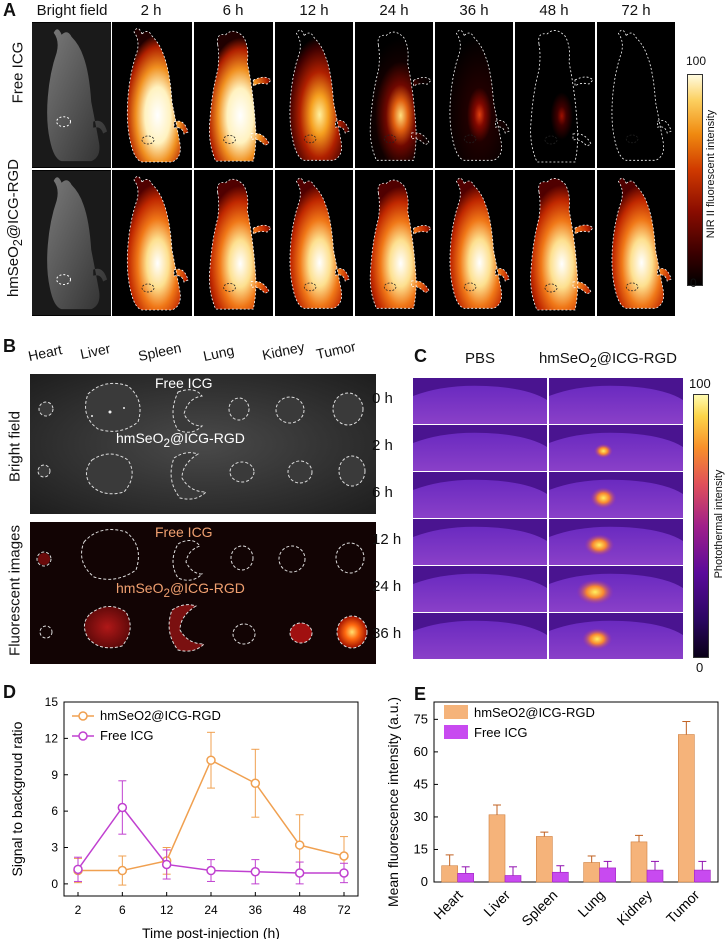  I want to click on panel-c-image-r3-c1, so click(616, 542).